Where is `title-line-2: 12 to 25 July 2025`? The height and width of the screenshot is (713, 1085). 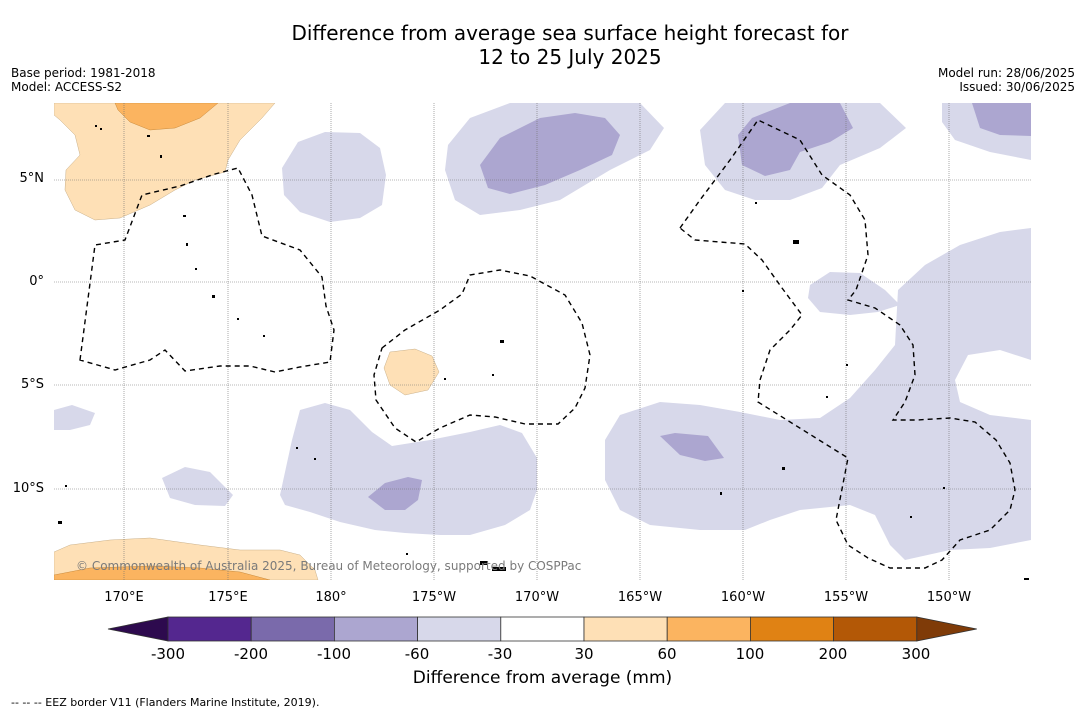
title-line-2: 12 to 25 July 2025 is located at coordinates (570, 57).